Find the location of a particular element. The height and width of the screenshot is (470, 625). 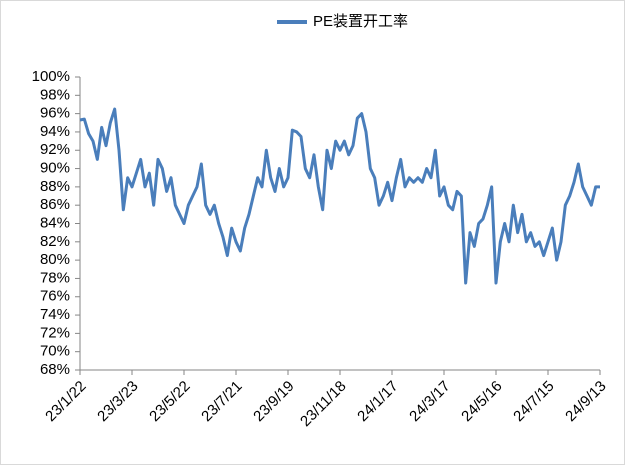

y-tick-label: 82% is located at coordinates (55, 241).